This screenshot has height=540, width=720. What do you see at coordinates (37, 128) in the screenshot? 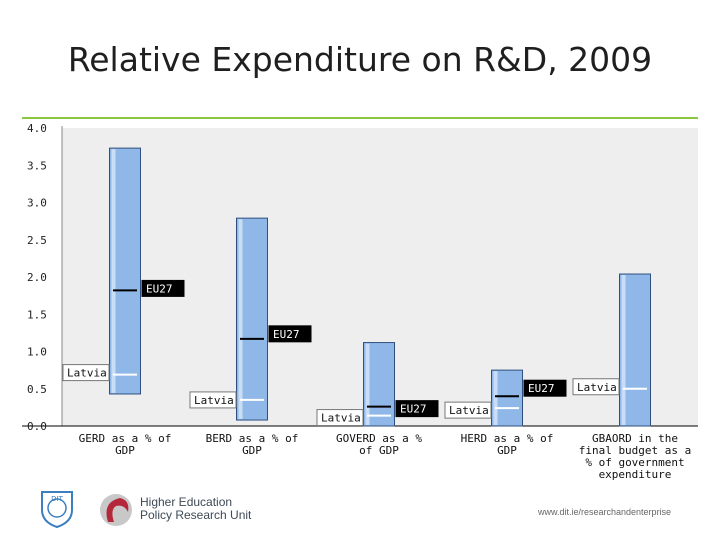
I see `y-tick-label: 4.0` at bounding box center [37, 128].